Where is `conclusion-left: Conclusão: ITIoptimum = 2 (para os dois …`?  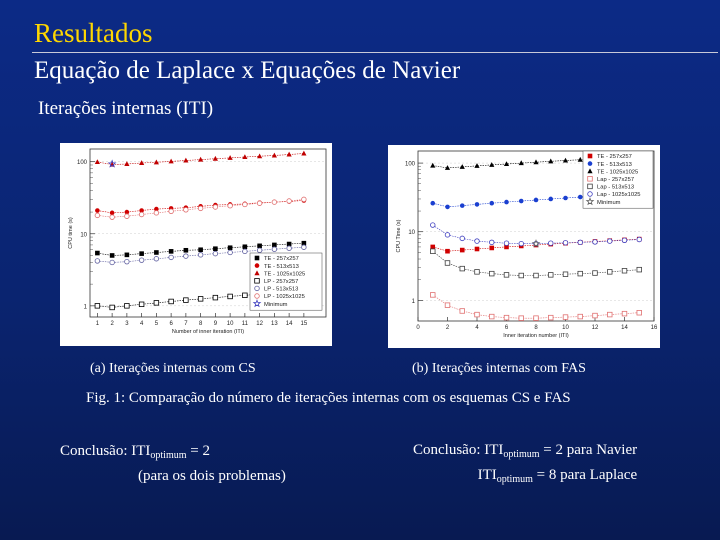 conclusion-left: Conclusão: ITIoptimum = 2 (para os dois … is located at coordinates (173, 463).